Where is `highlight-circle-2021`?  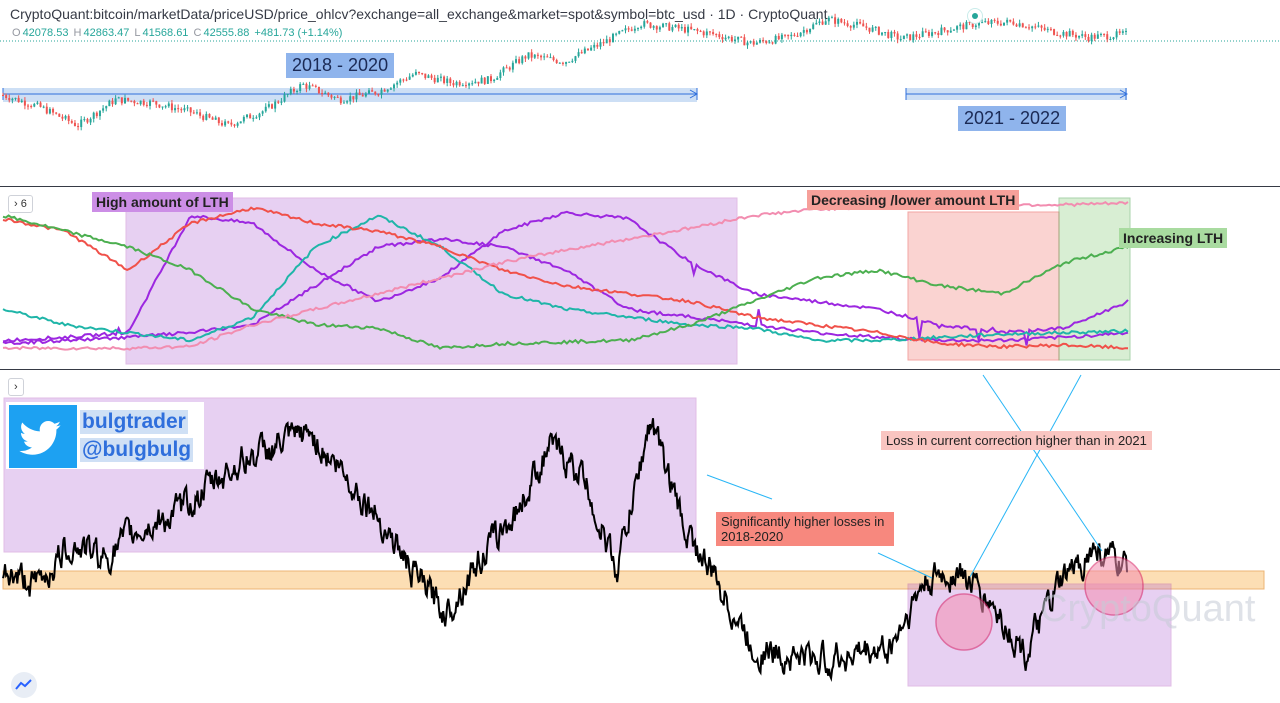
highlight-circle-2021 is located at coordinates (964, 622).